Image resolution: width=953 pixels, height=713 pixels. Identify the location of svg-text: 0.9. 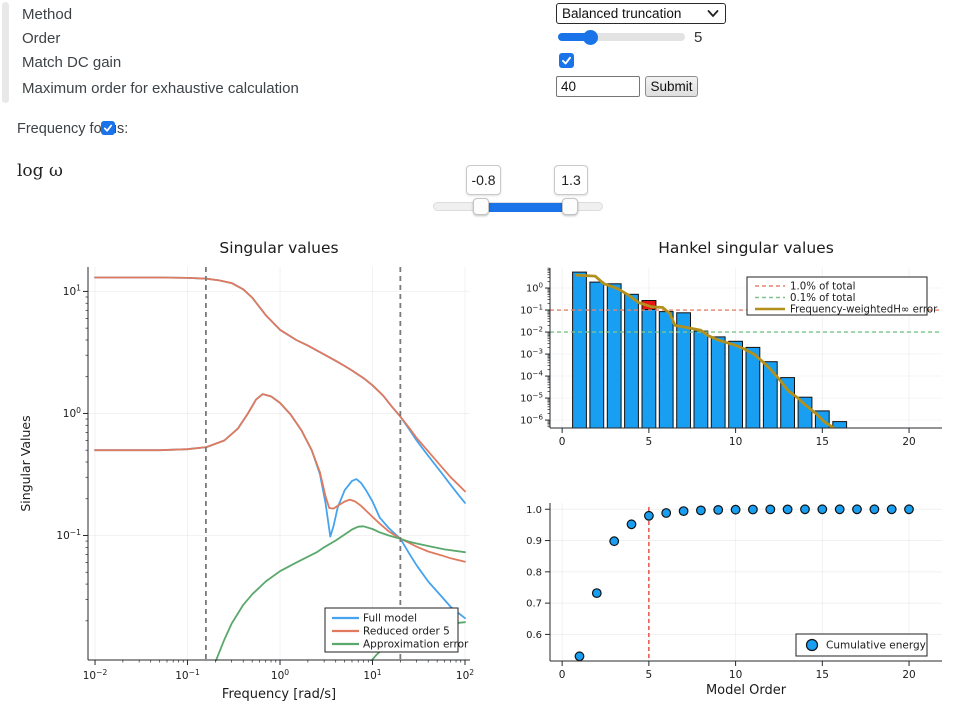
(534, 541).